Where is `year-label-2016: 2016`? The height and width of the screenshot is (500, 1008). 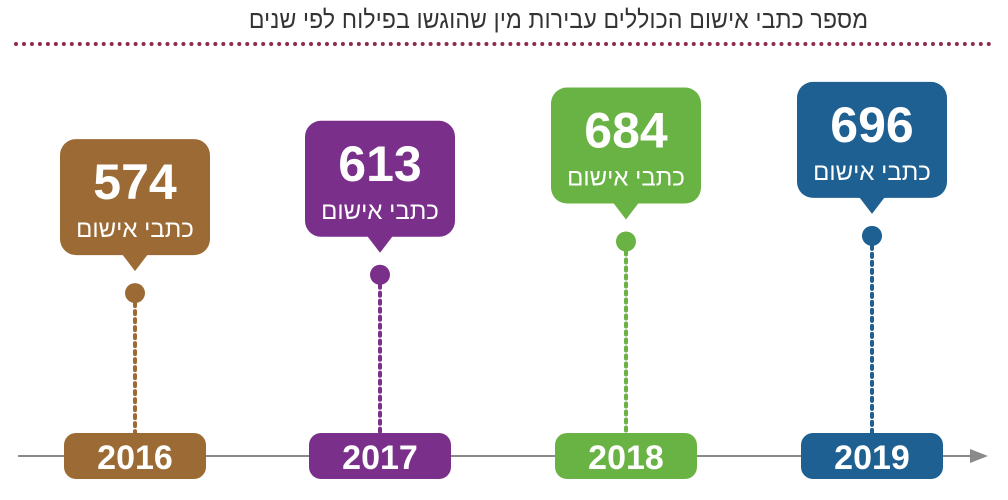
year-label-2016: 2016 is located at coordinates (135, 458).